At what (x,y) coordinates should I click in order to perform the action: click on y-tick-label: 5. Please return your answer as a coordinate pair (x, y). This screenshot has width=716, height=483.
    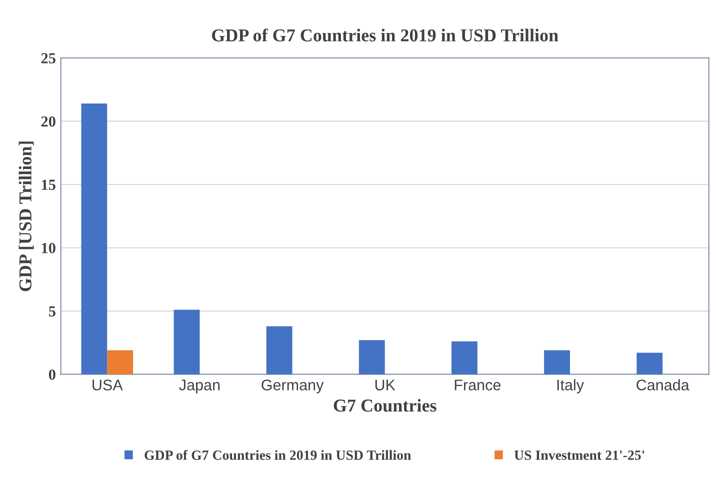
    Looking at the image, I should click on (52, 311).